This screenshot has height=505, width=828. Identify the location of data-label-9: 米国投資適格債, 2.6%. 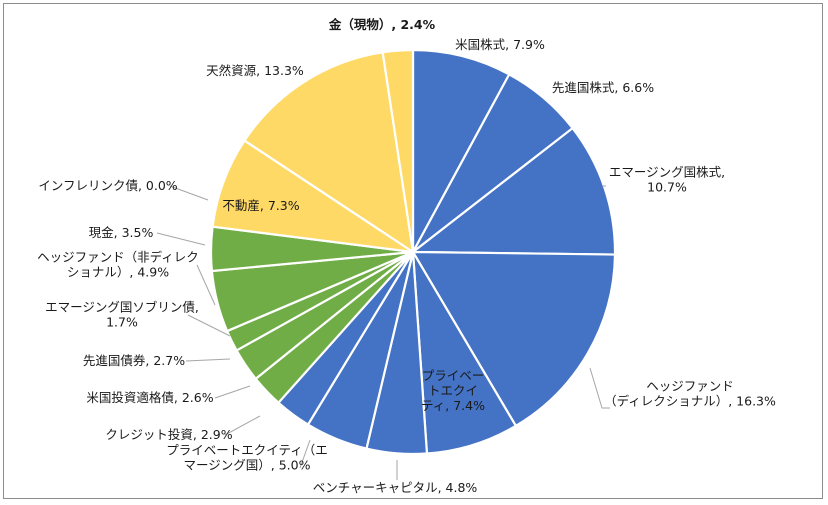
(149, 397).